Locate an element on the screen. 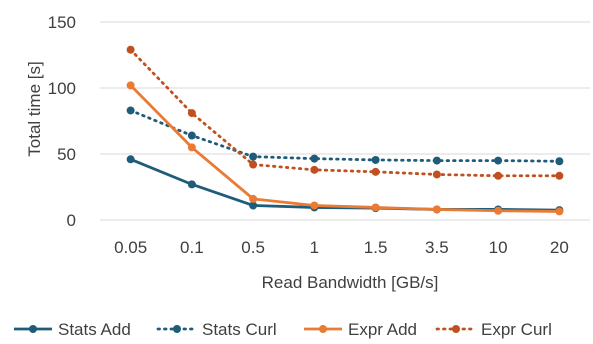 The image size is (593, 344). x-axis-title: Read Bandwidth [GB/s] is located at coordinates (350, 282).